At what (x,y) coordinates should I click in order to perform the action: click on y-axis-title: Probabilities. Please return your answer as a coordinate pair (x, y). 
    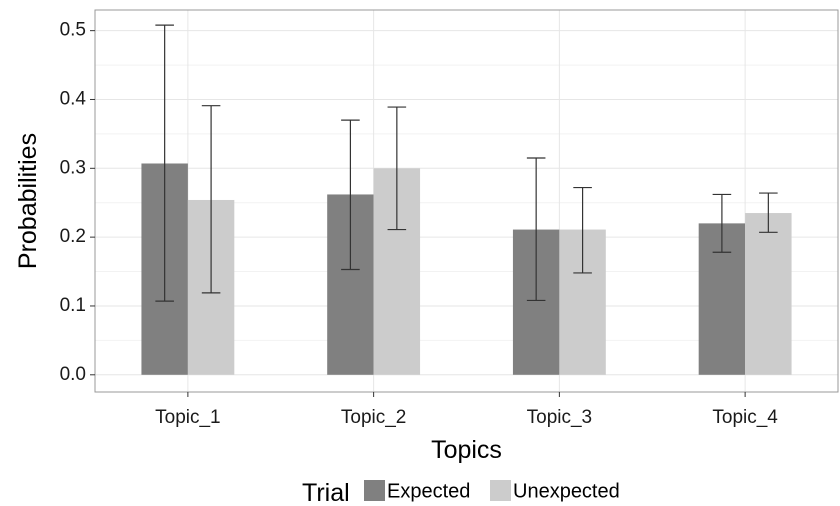
    Looking at the image, I should click on (28, 201).